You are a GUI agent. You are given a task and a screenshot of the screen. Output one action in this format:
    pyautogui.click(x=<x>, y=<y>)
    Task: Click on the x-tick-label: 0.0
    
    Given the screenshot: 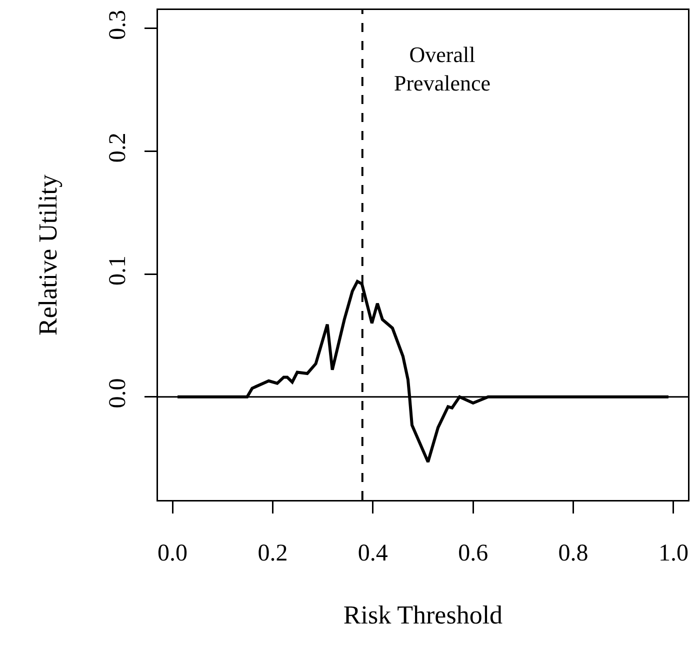 What is the action you would take?
    pyautogui.click(x=173, y=553)
    